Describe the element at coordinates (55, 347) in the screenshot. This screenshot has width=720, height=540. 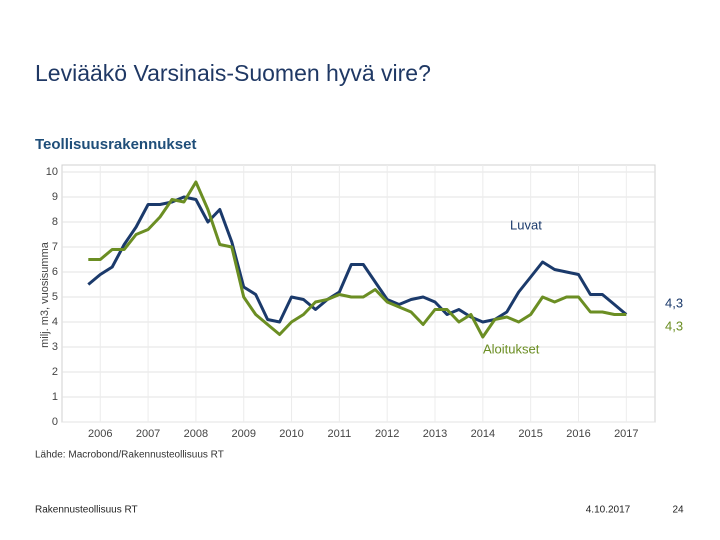
I see `y-tick-label: 3` at that location.